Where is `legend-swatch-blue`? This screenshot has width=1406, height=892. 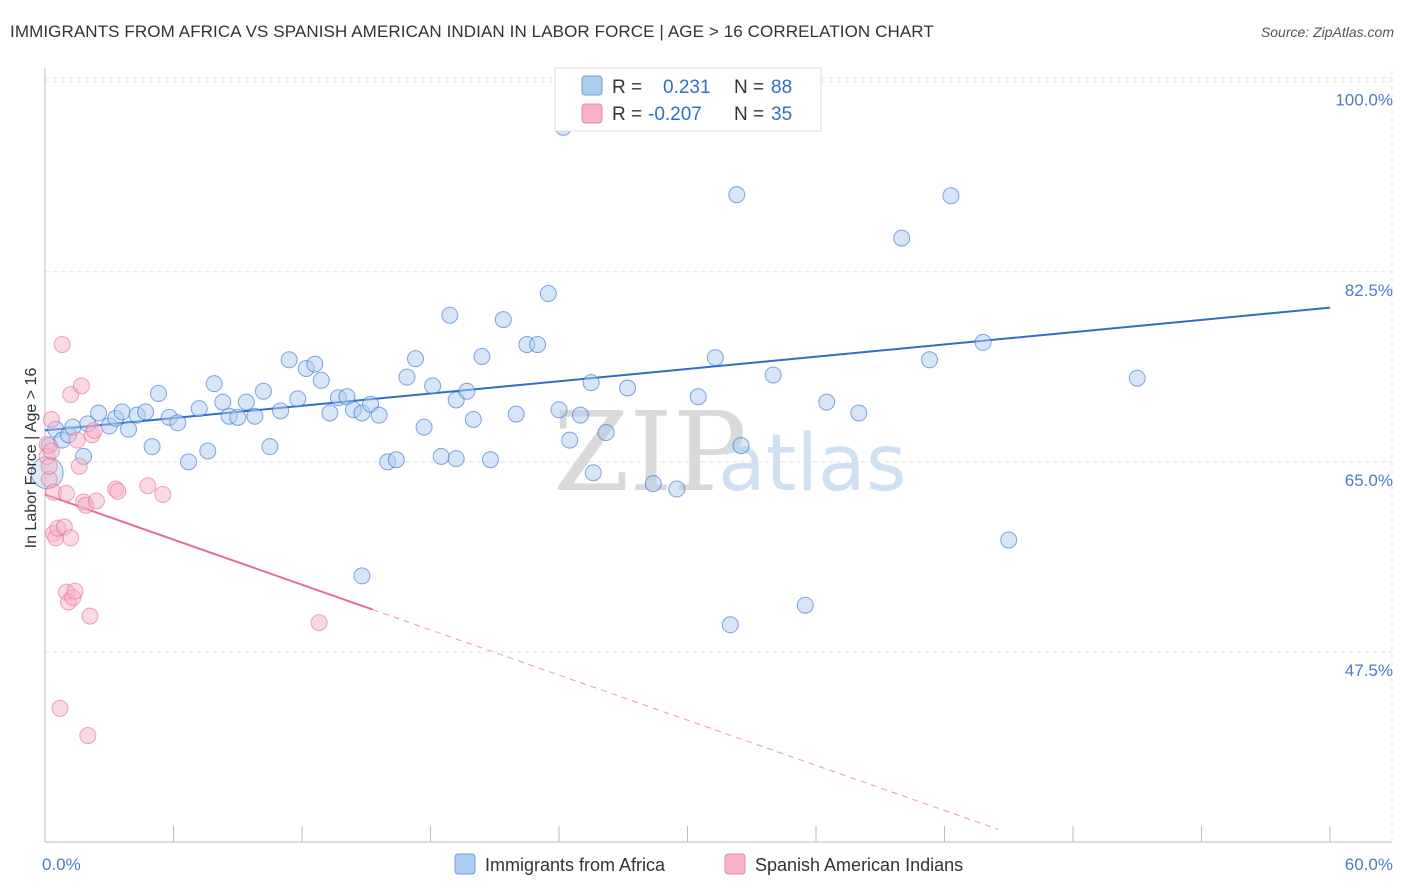 legend-swatch-blue is located at coordinates (592, 85).